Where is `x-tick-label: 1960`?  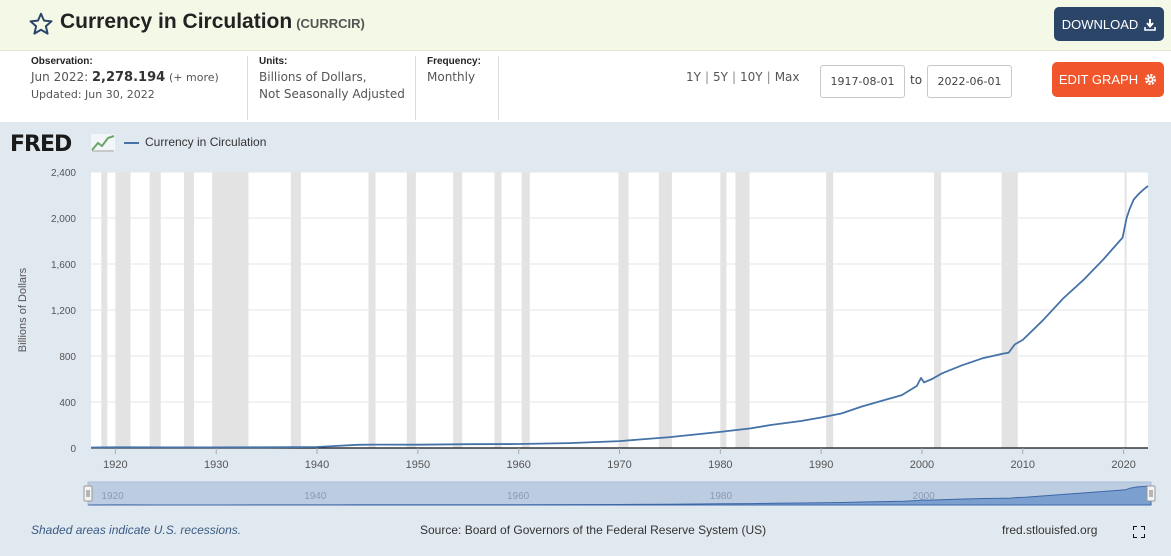
x-tick-label: 1960 is located at coordinates (518, 465).